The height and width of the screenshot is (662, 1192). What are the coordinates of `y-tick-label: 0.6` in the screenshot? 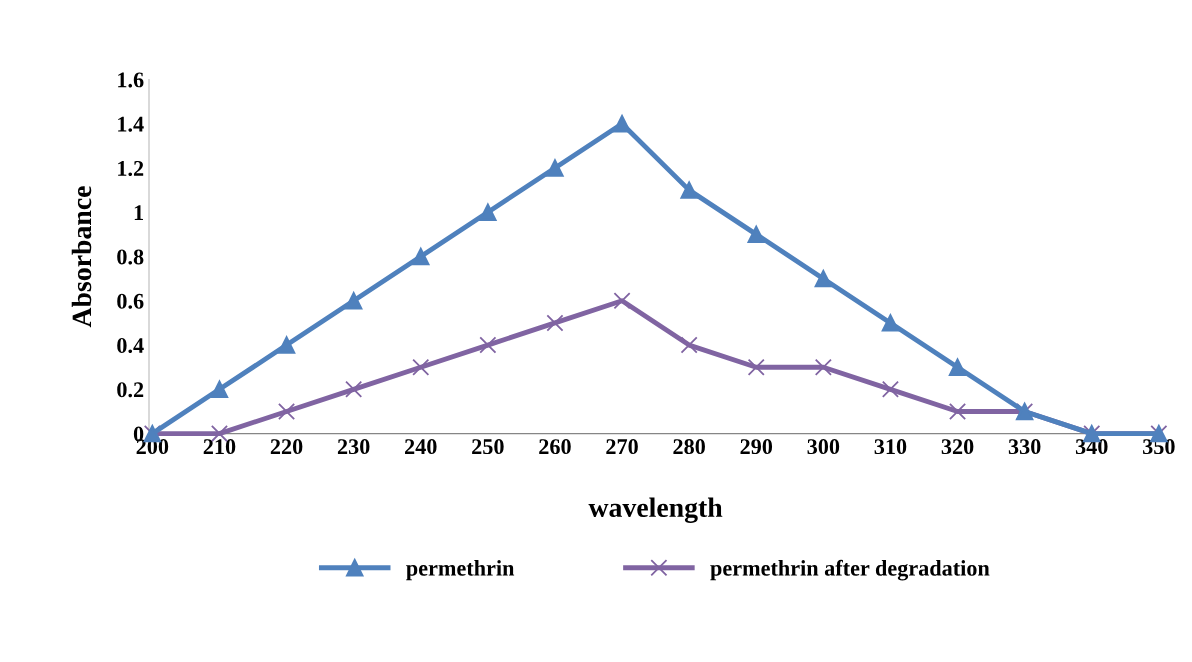 It's located at (130, 301).